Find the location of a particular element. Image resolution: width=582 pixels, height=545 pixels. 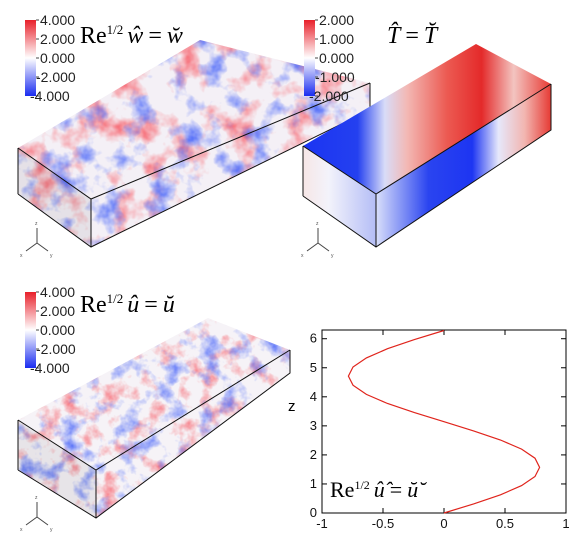

colorbar-t-tick-4: -2.000 is located at coordinates (329, 96).